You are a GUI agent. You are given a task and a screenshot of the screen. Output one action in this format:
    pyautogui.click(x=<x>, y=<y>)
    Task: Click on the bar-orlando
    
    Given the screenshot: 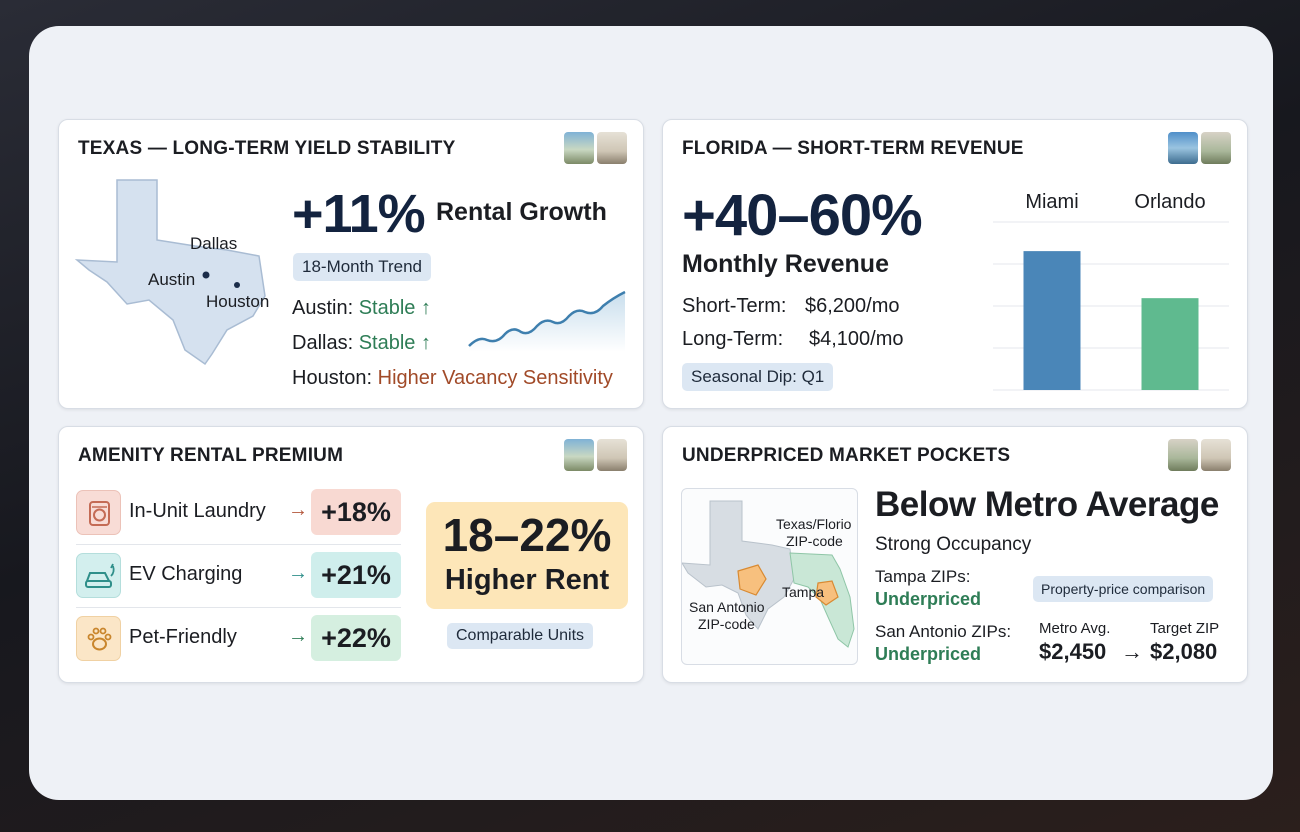 What is the action you would take?
    pyautogui.click(x=1170, y=344)
    